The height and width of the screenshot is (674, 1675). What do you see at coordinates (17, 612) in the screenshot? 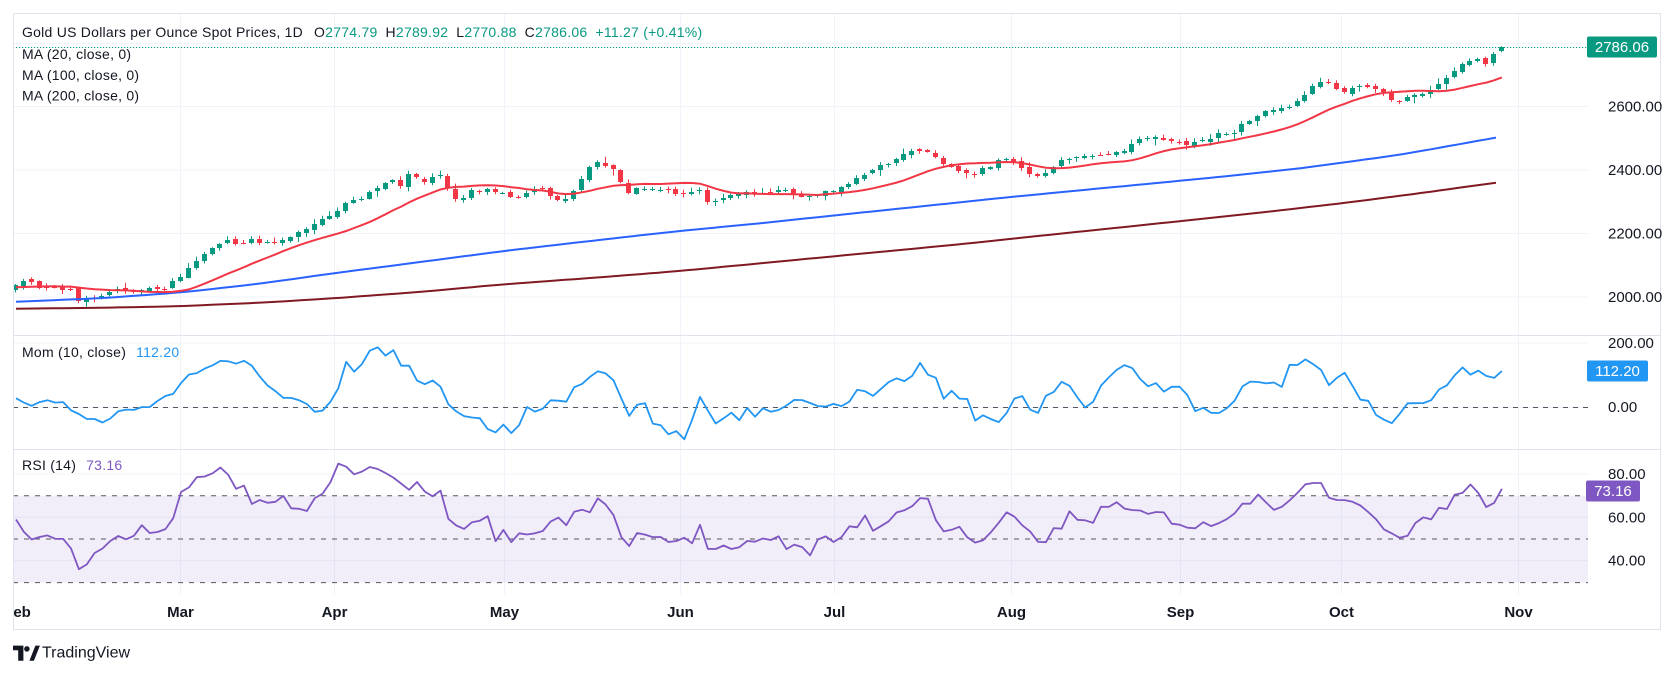
I see `svg-text: Feb` at bounding box center [17, 612].